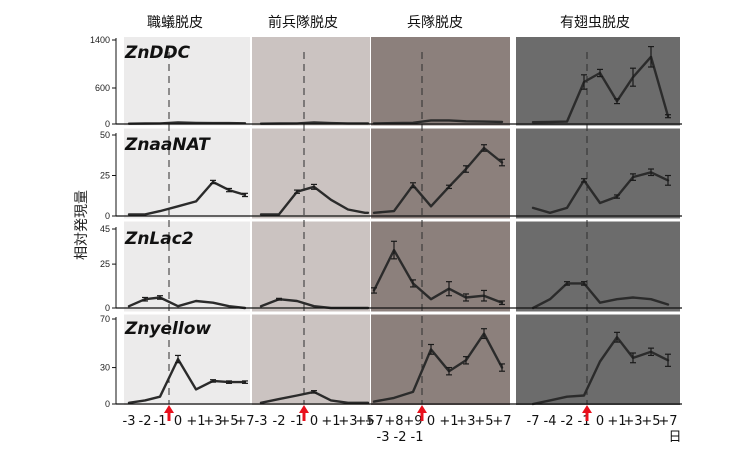 The width and height of the screenshot is (733, 450). What do you see at coordinates (167, 145) in the screenshot?
I see `gene-label-znaanat: ZnaaNAT` at bounding box center [167, 145].